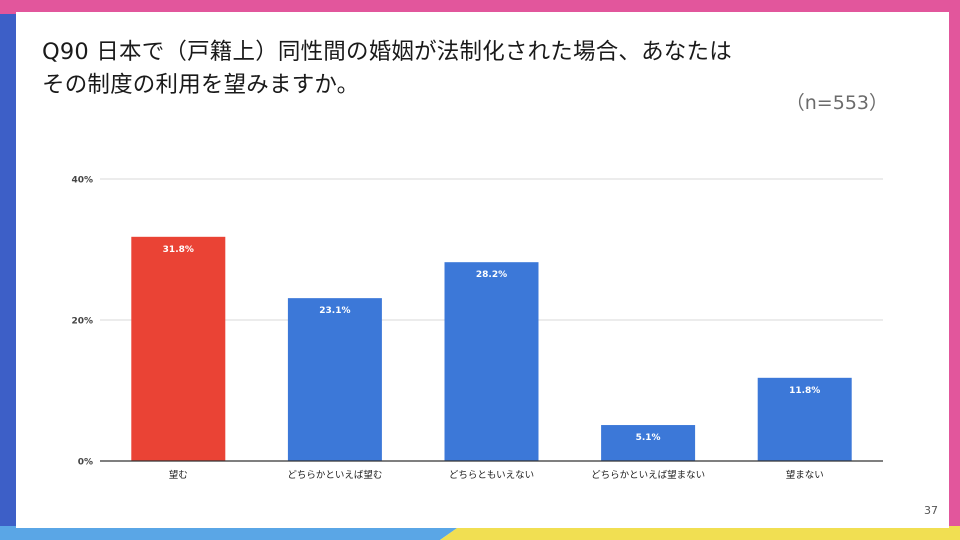 The height and width of the screenshot is (540, 960). I want to click on frame-bottom-accent, so click(700, 533).